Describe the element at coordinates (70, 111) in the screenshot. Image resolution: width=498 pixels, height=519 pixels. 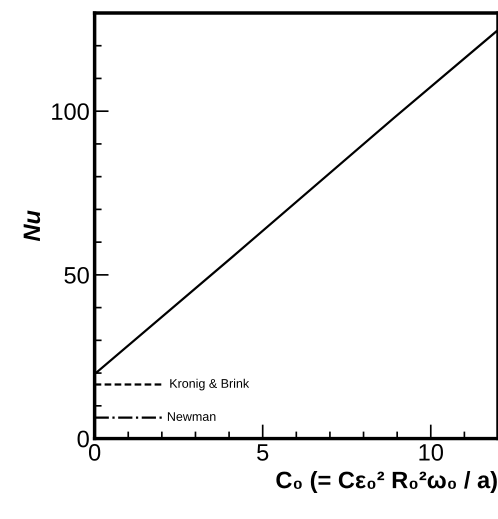
I see `y-tick-label: 100` at that location.